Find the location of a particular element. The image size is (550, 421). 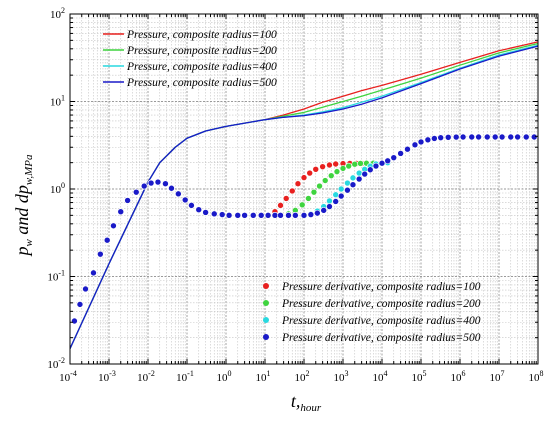

tick-exponent: 7 is located at coordinates (503, 373).